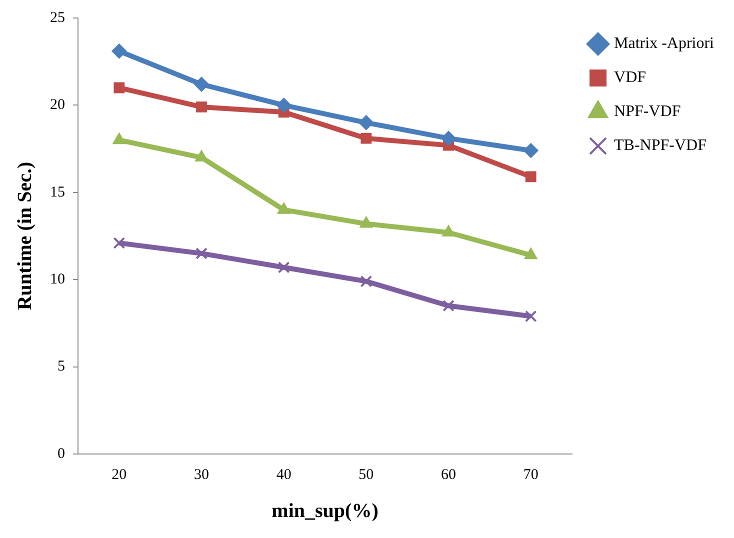 This screenshot has width=734, height=538. I want to click on y-tick-label: 25, so click(57, 18).